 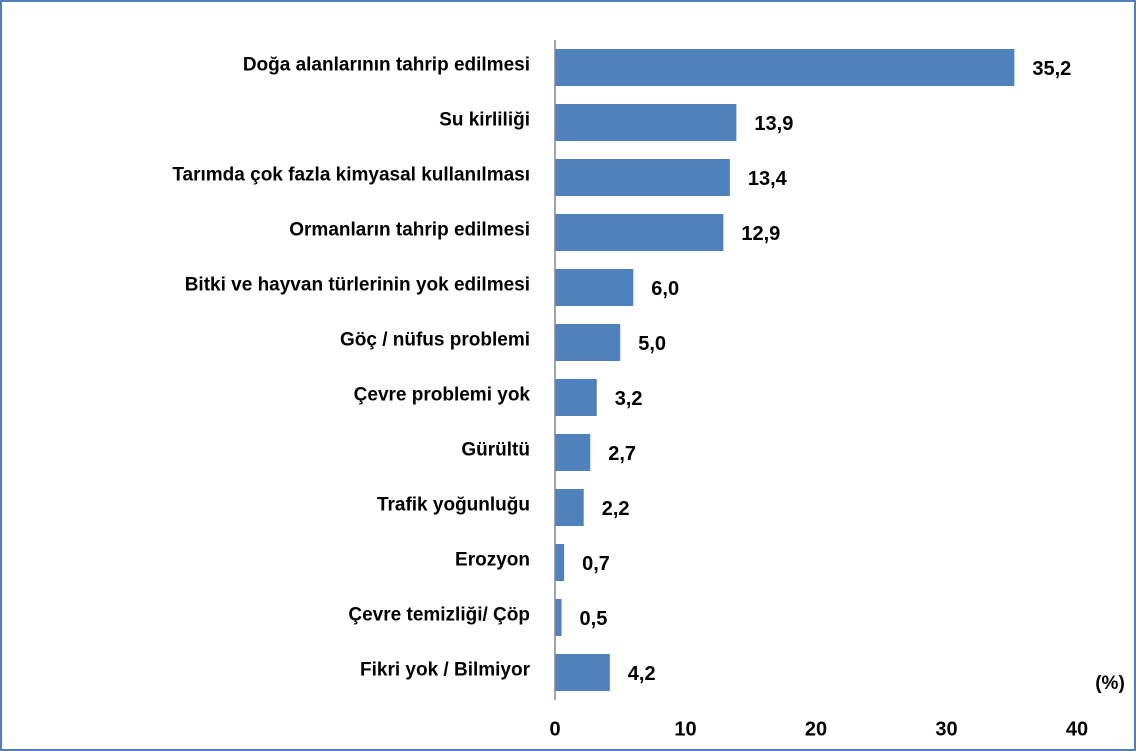 I want to click on x-axis-label: (%), so click(x=1110, y=683).